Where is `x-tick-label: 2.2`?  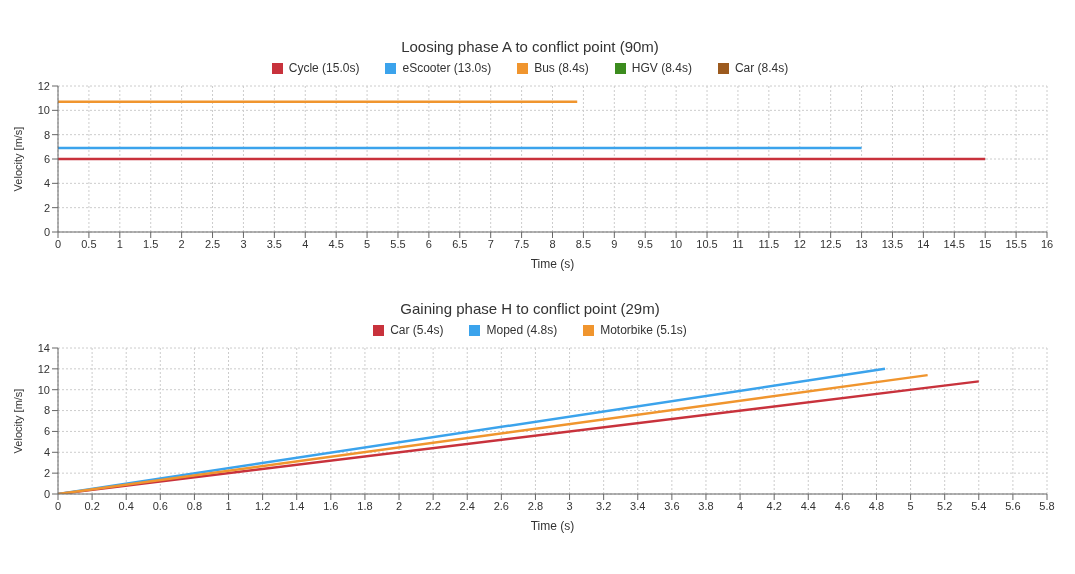 x-tick-label: 2.2 is located at coordinates (433, 505).